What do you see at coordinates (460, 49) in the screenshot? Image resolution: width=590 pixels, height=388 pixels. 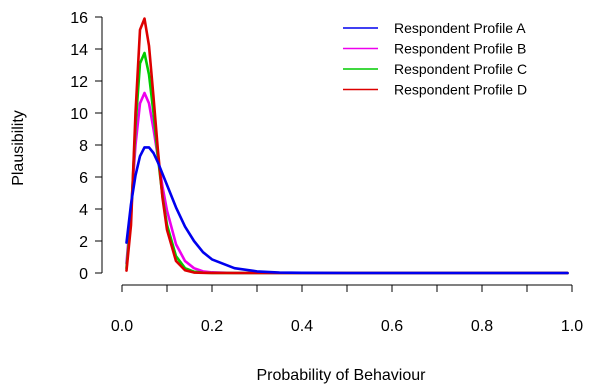 I see `legend-label: Respondent Profile B` at bounding box center [460, 49].